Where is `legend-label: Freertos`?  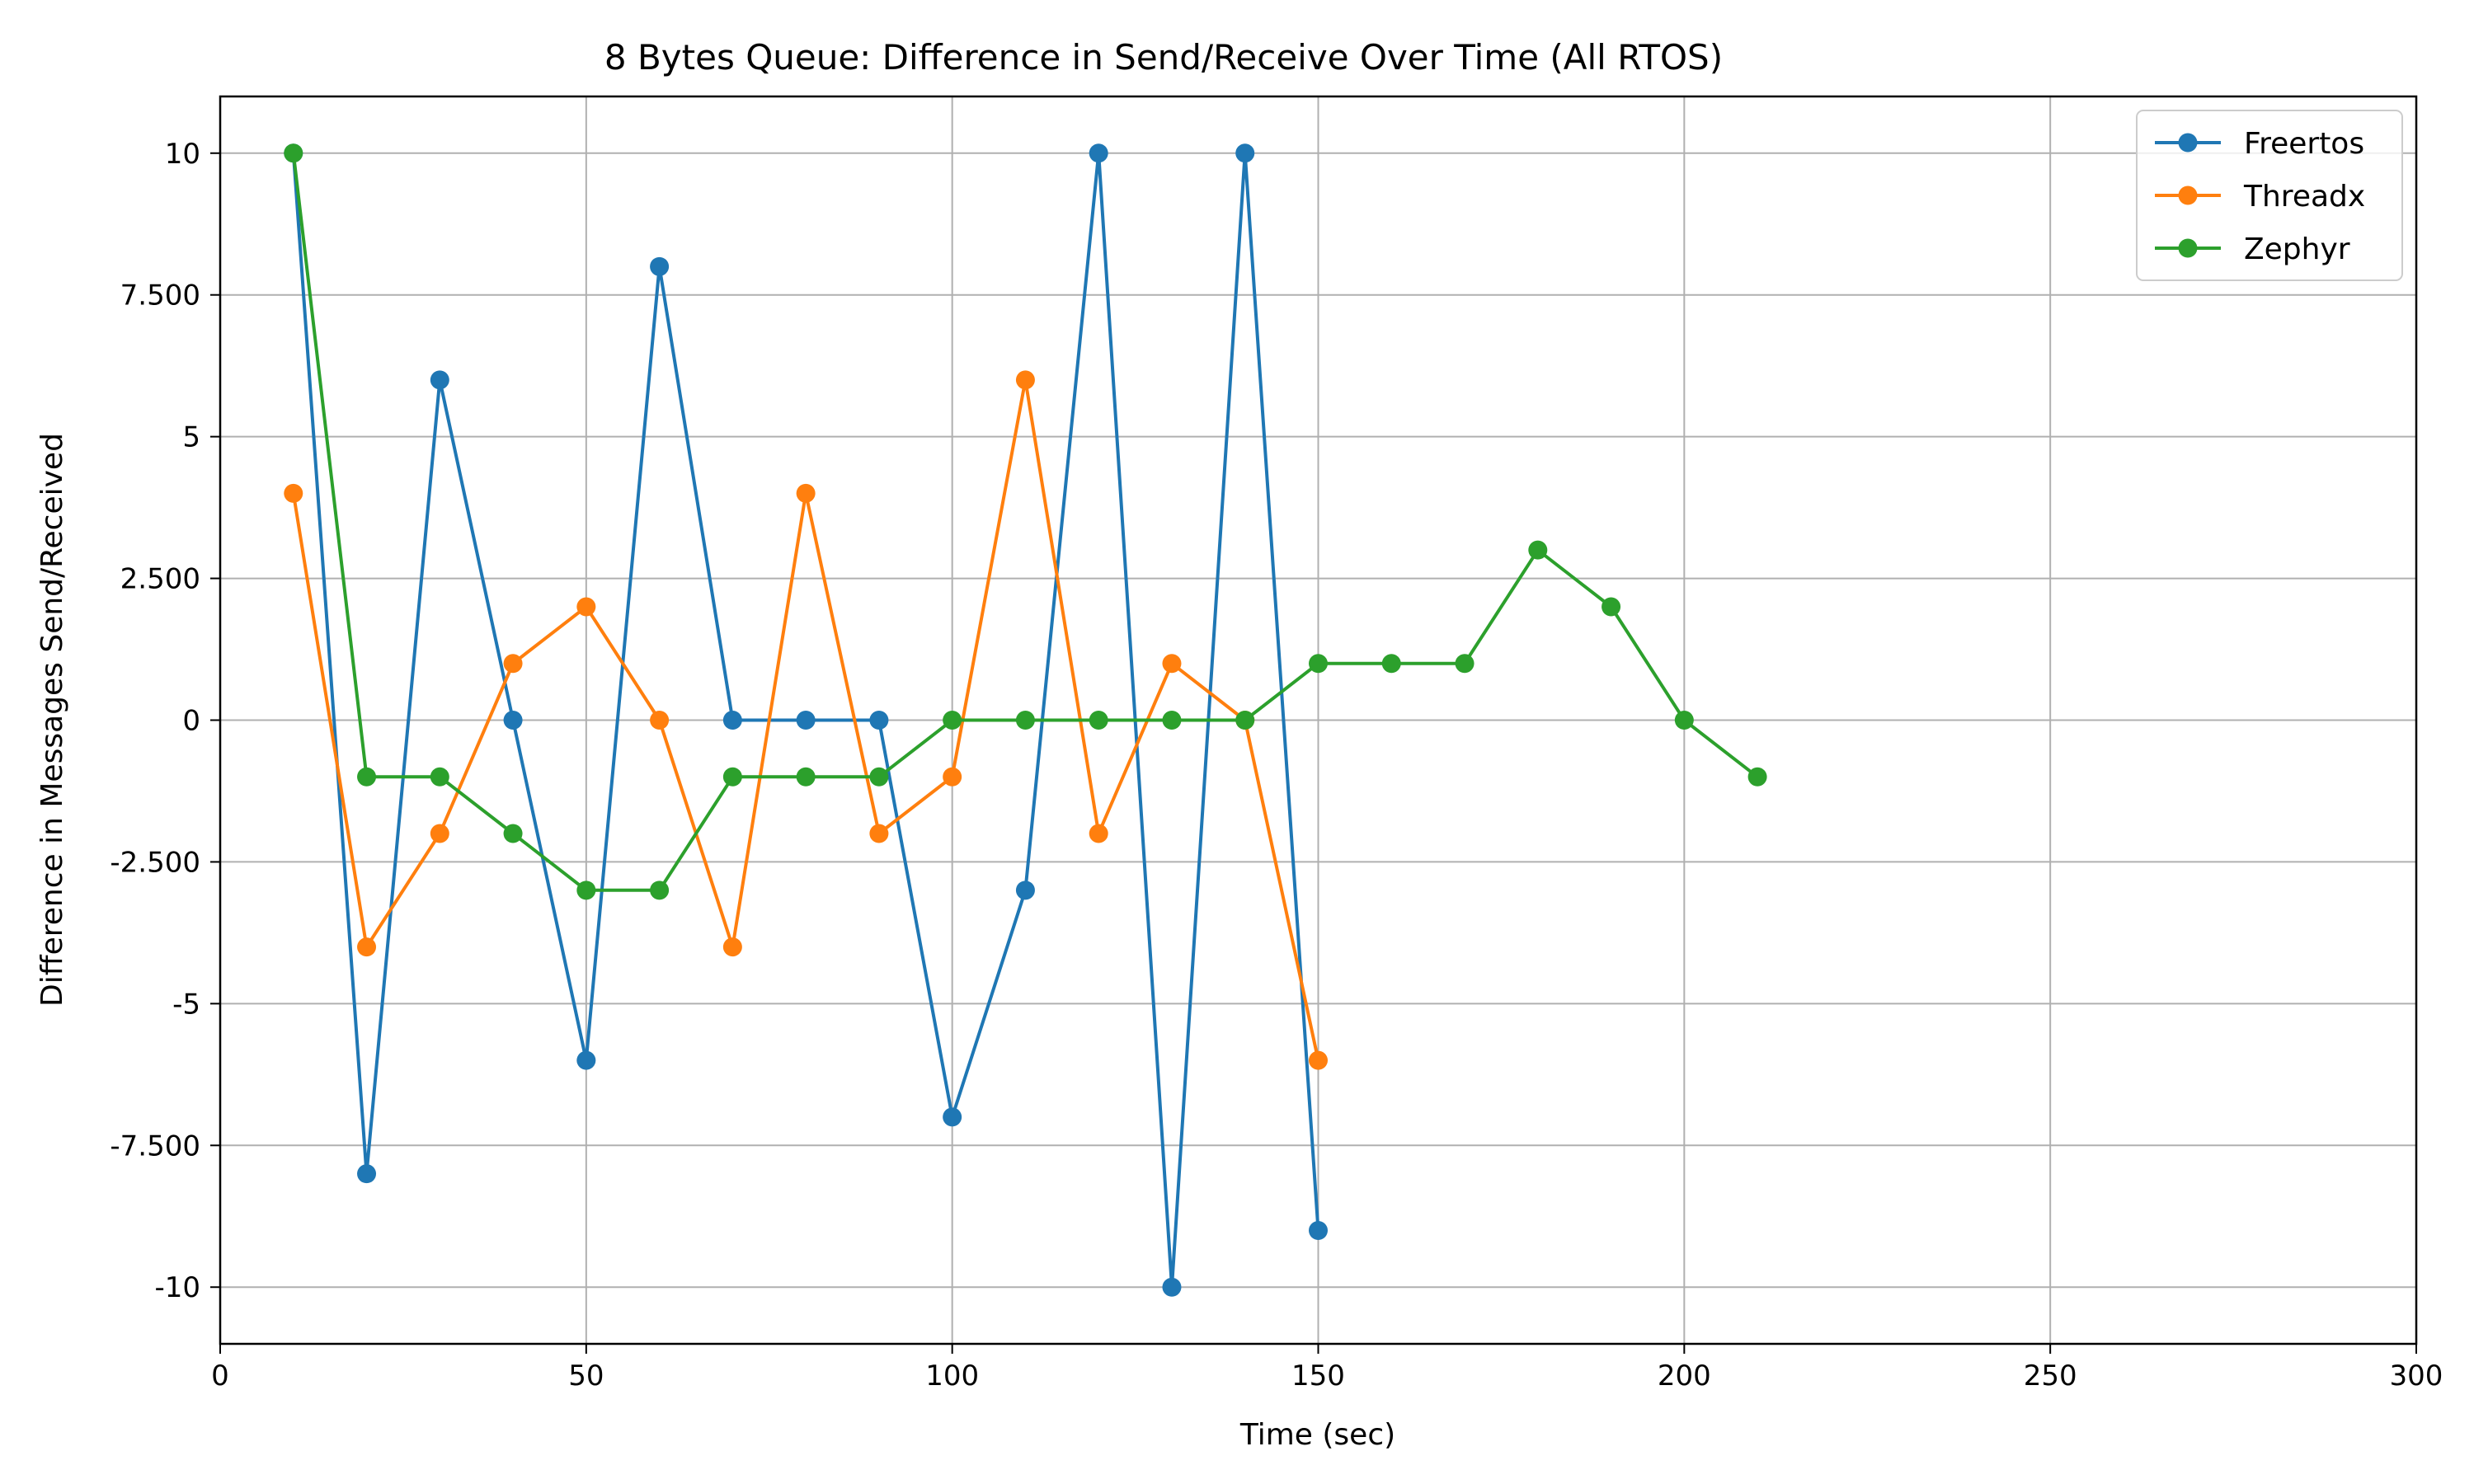
legend-label: Freertos is located at coordinates (2304, 144).